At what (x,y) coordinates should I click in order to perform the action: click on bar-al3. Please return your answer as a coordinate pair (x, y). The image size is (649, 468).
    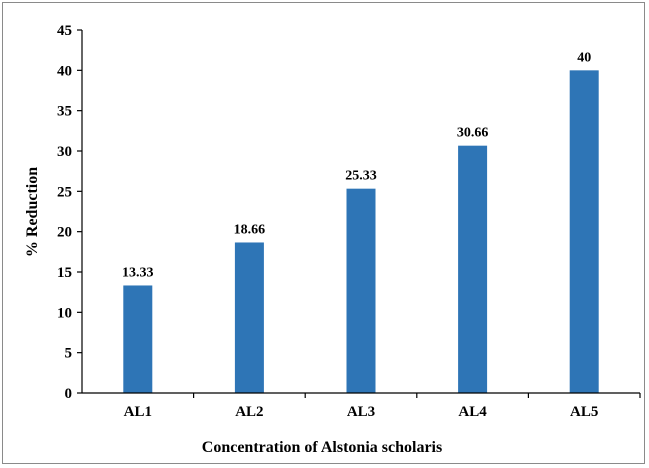
    Looking at the image, I should click on (361, 290).